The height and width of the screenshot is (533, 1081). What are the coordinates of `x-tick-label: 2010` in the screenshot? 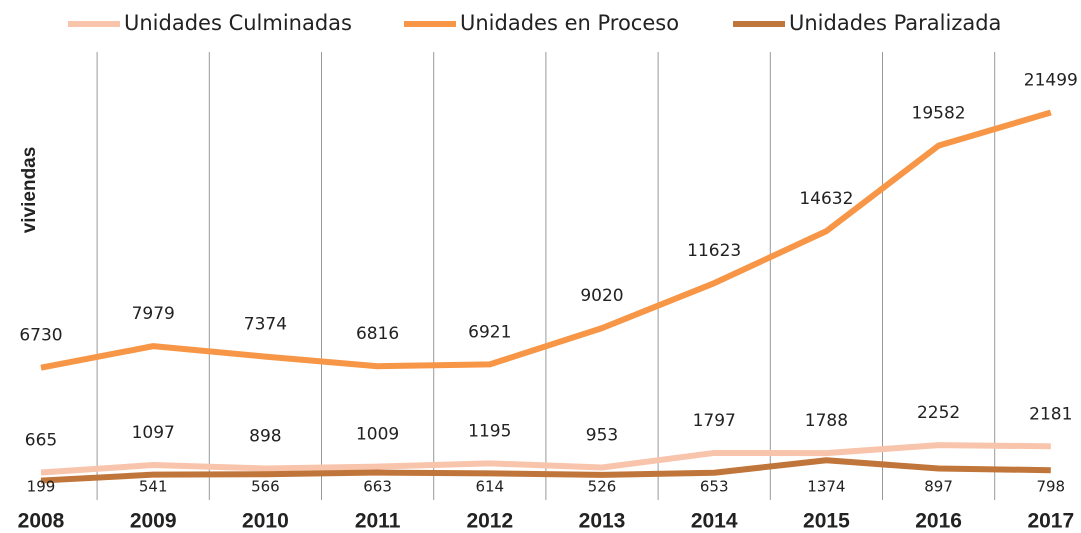 It's located at (265, 521).